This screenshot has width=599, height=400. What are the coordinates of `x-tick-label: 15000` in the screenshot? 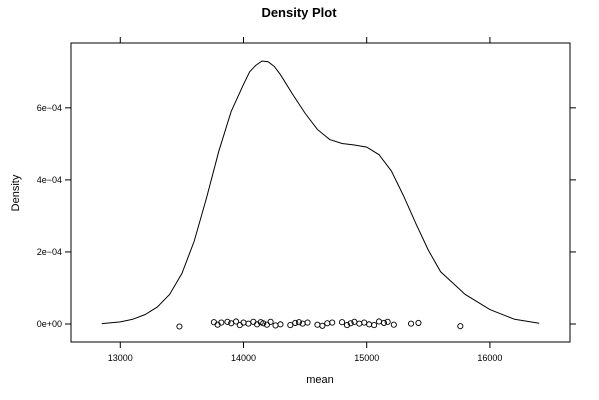 It's located at (366, 358).